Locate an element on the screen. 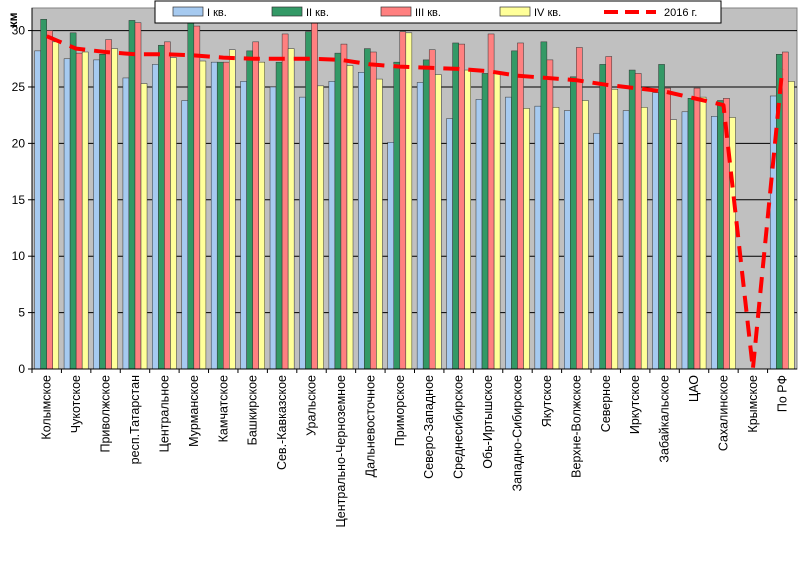 This screenshot has height=573, width=800. category-label: Дальневосточное is located at coordinates (370, 426).